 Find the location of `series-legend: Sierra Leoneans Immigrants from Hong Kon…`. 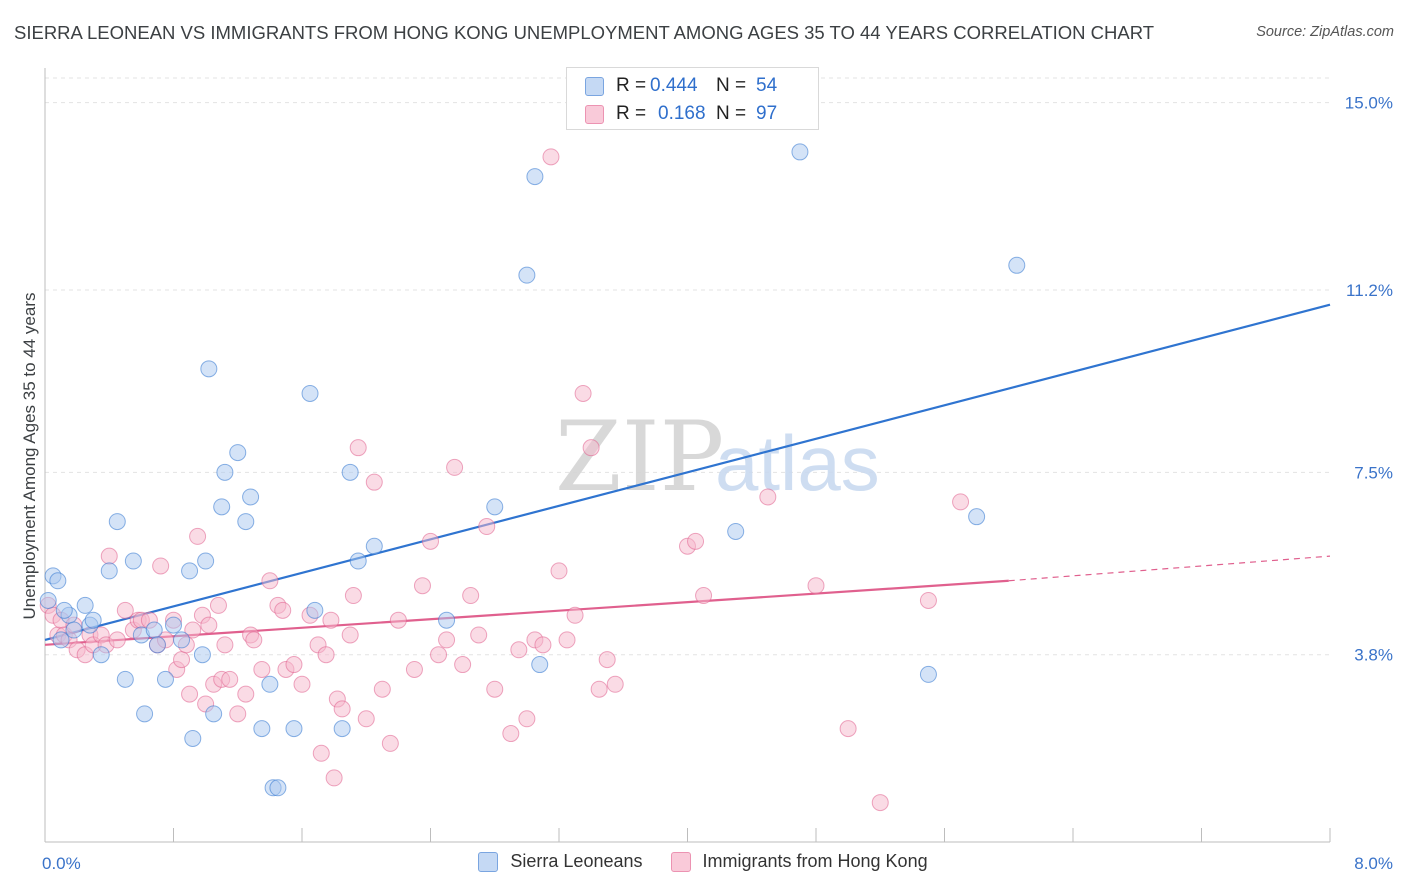

series-legend: Sierra Leoneans Immigrants from Hong Kon… is located at coordinates (703, 861).